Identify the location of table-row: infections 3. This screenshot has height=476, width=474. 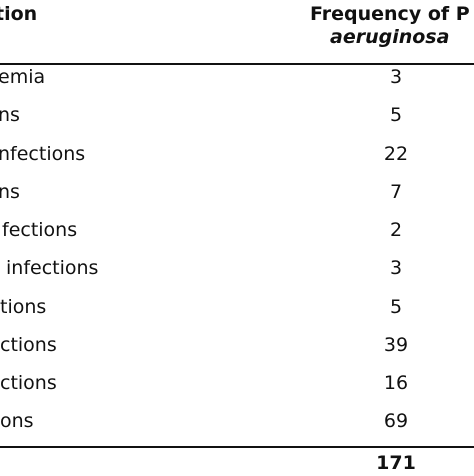
(237, 272).